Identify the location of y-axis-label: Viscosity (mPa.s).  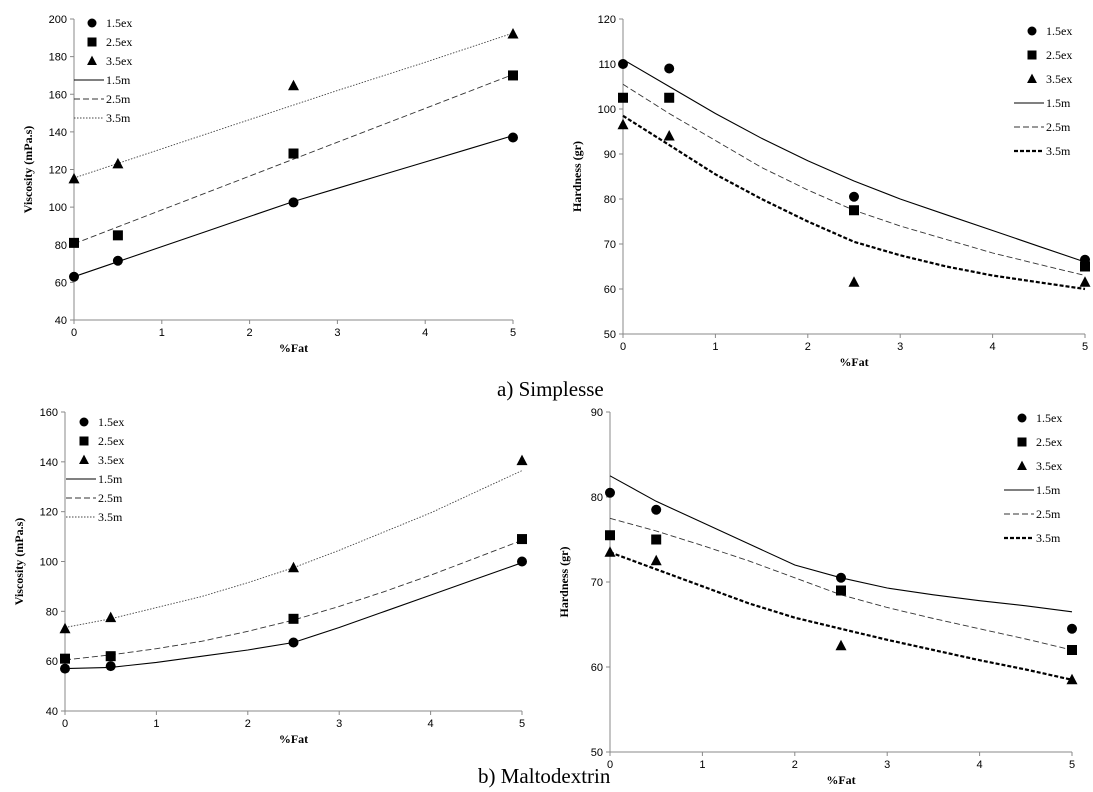
(28, 170).